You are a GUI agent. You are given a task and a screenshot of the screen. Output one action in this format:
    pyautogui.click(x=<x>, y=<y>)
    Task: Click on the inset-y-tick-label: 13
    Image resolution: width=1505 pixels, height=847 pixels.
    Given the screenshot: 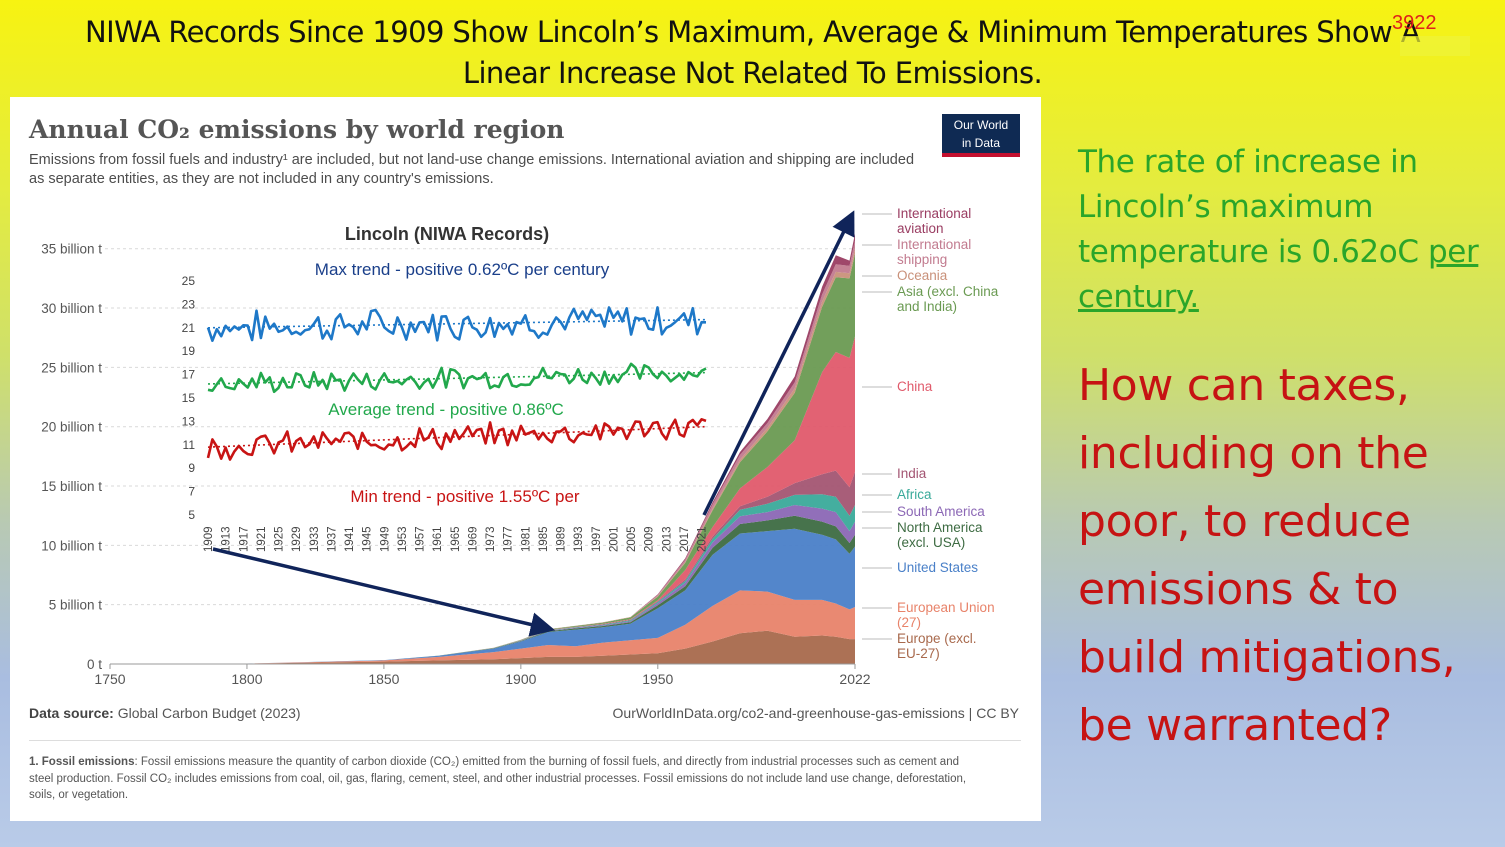 What is the action you would take?
    pyautogui.click(x=189, y=421)
    